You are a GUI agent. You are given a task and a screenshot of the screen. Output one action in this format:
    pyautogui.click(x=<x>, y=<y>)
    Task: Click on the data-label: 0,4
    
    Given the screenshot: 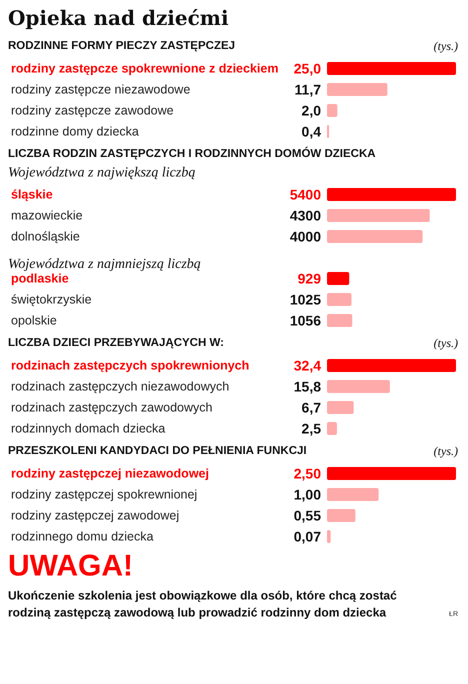 What is the action you would take?
    pyautogui.click(x=312, y=132)
    